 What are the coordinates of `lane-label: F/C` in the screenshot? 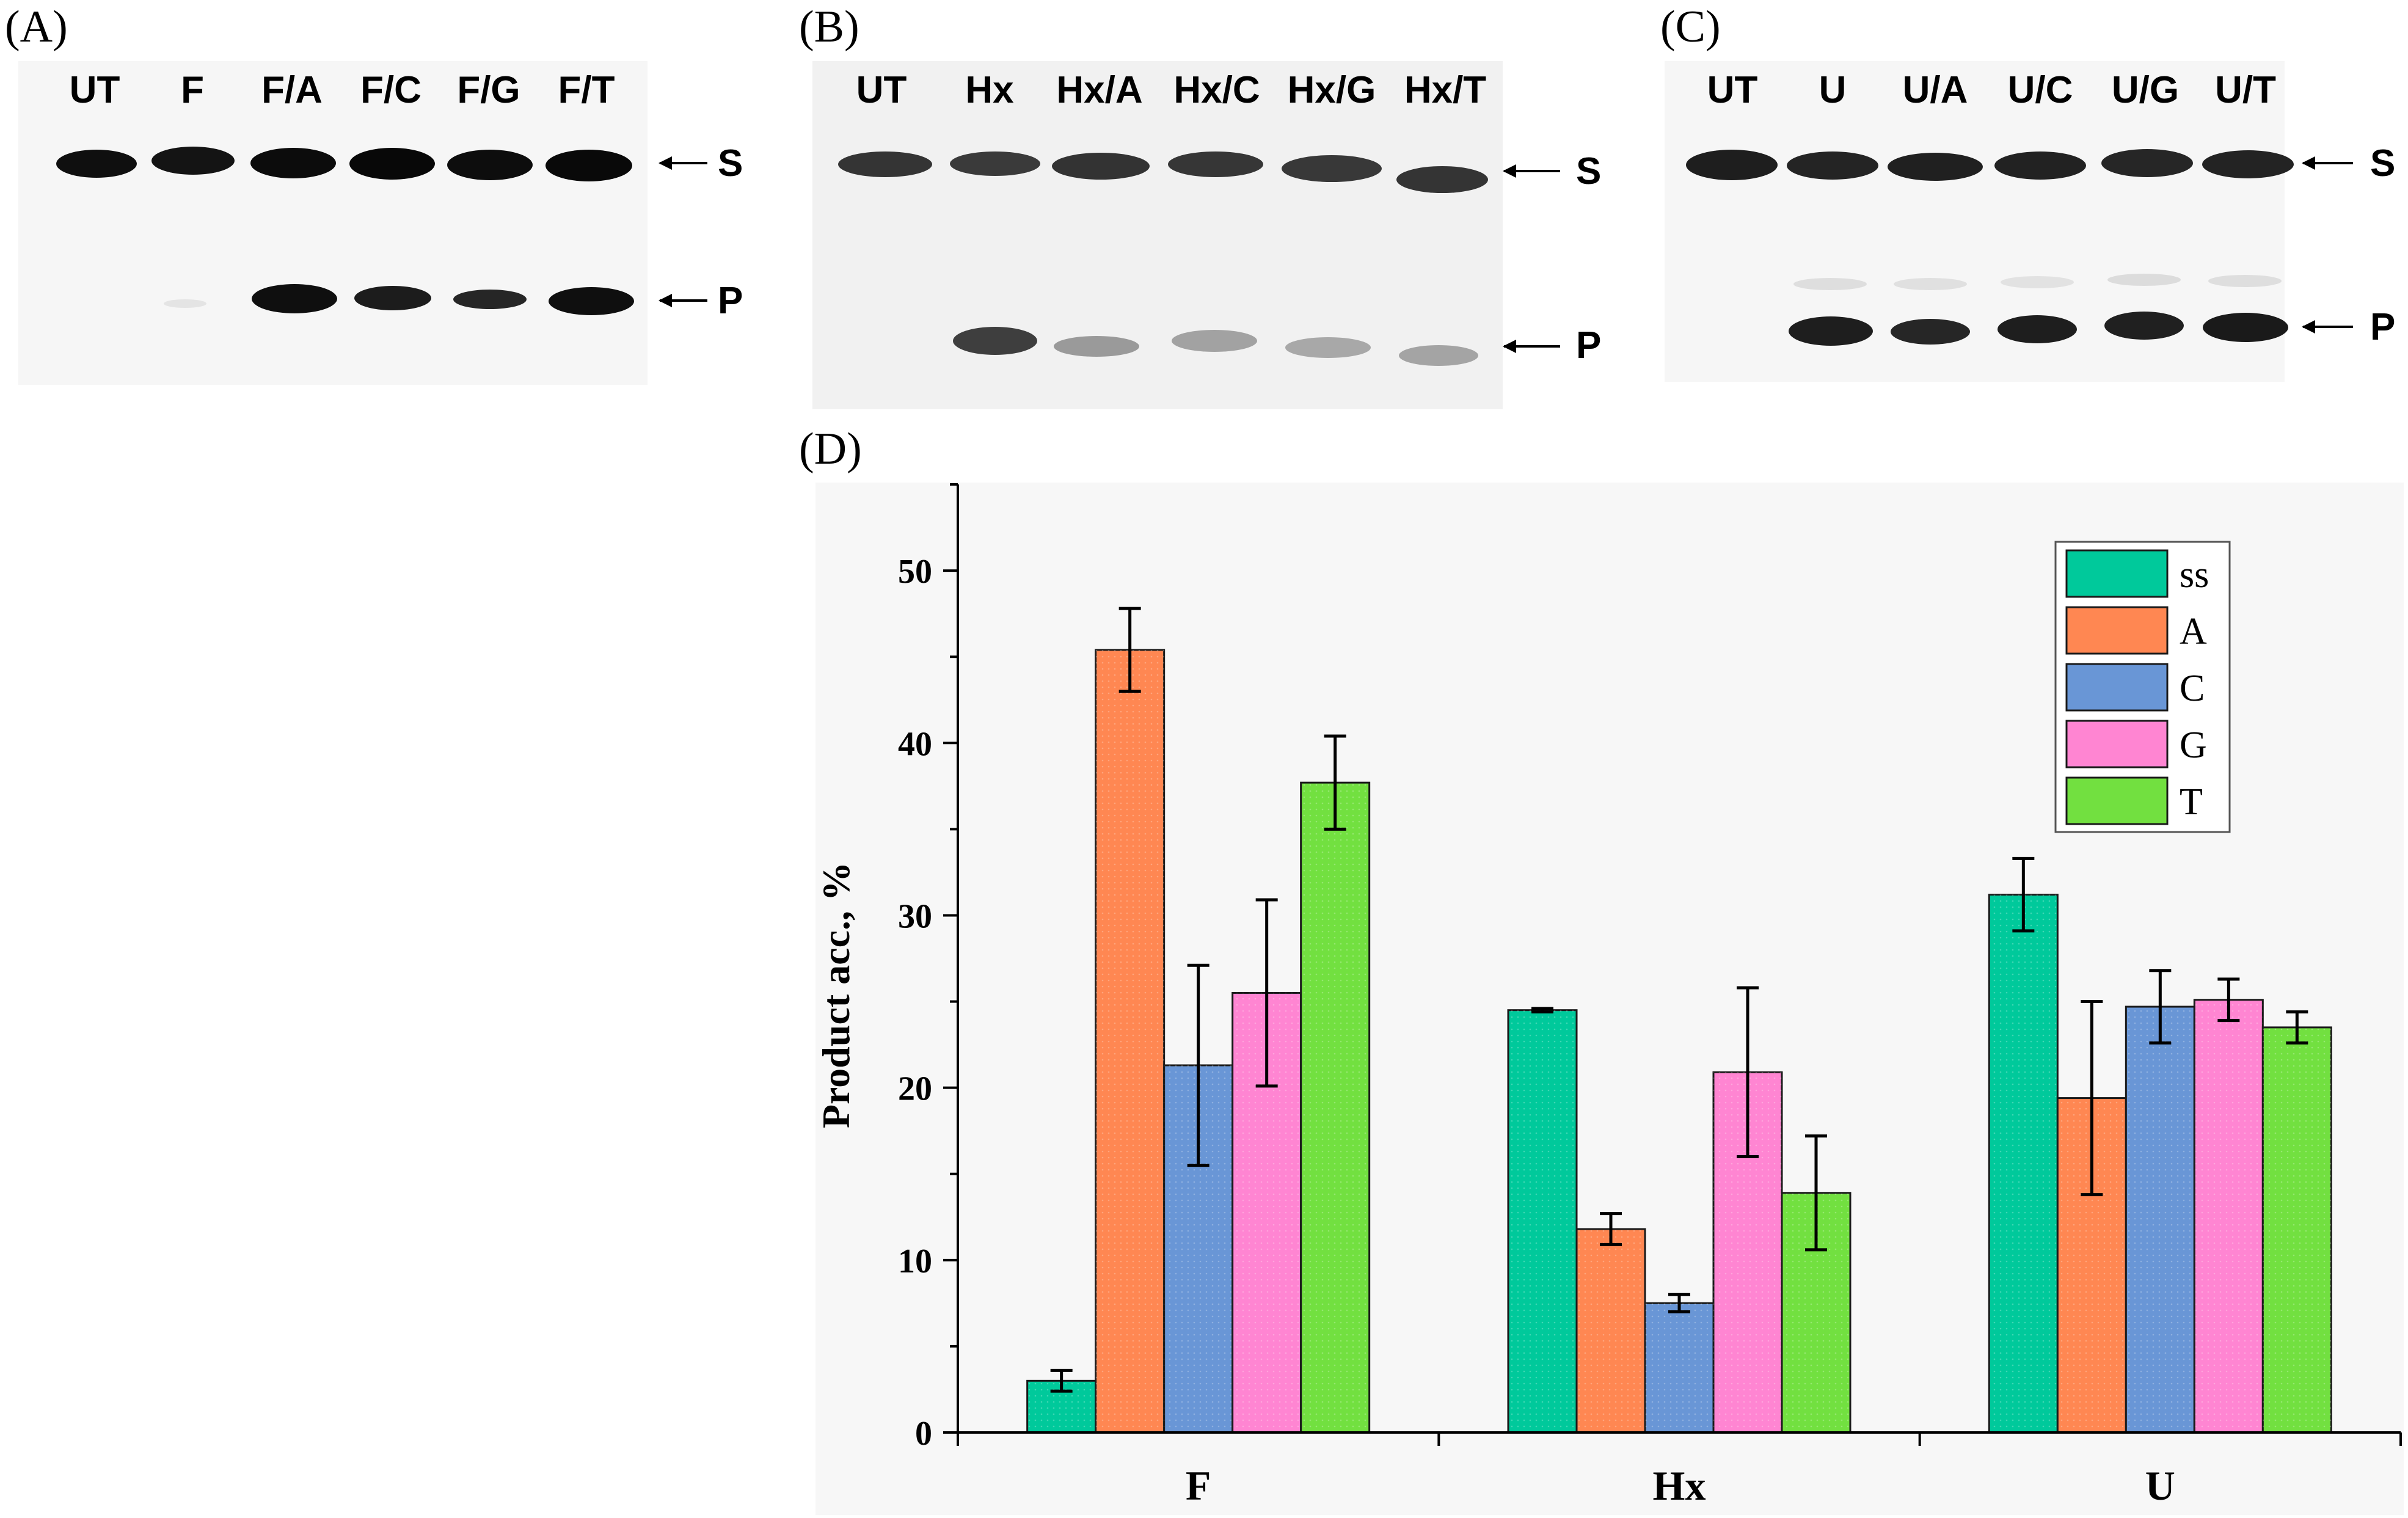 It's located at (390, 90).